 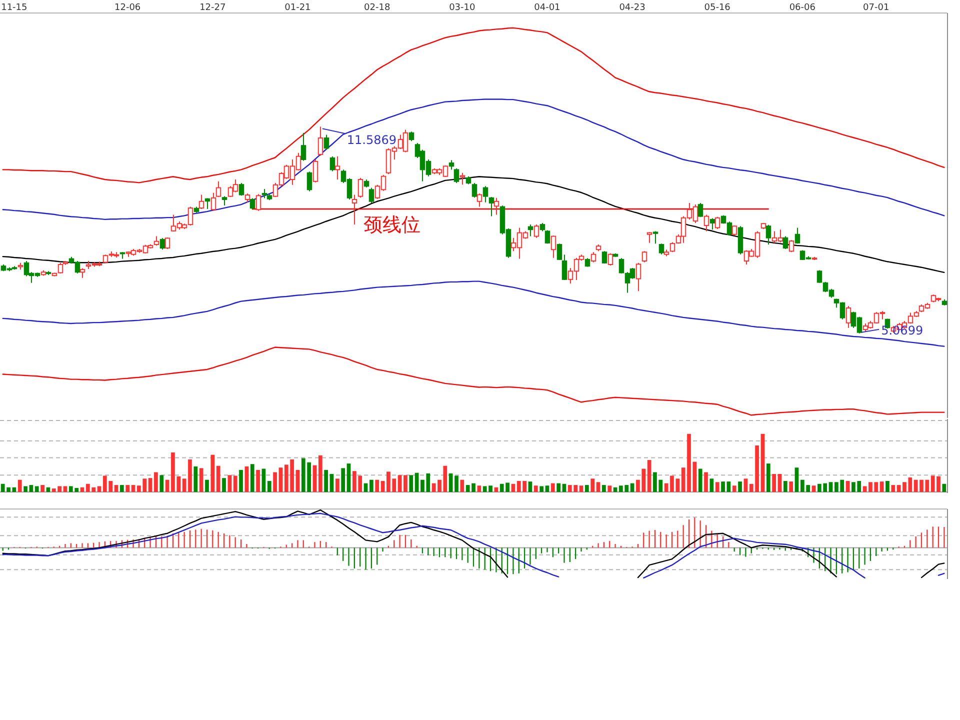 I want to click on annotation: 颈线位, so click(x=392, y=225).